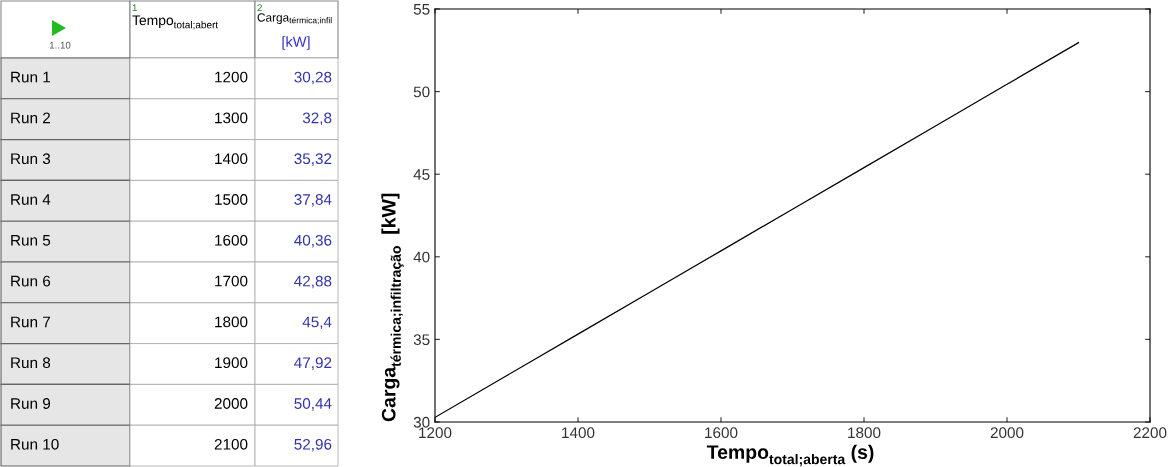  Describe the element at coordinates (313, 363) in the screenshot. I see `text: 47,92` at that location.